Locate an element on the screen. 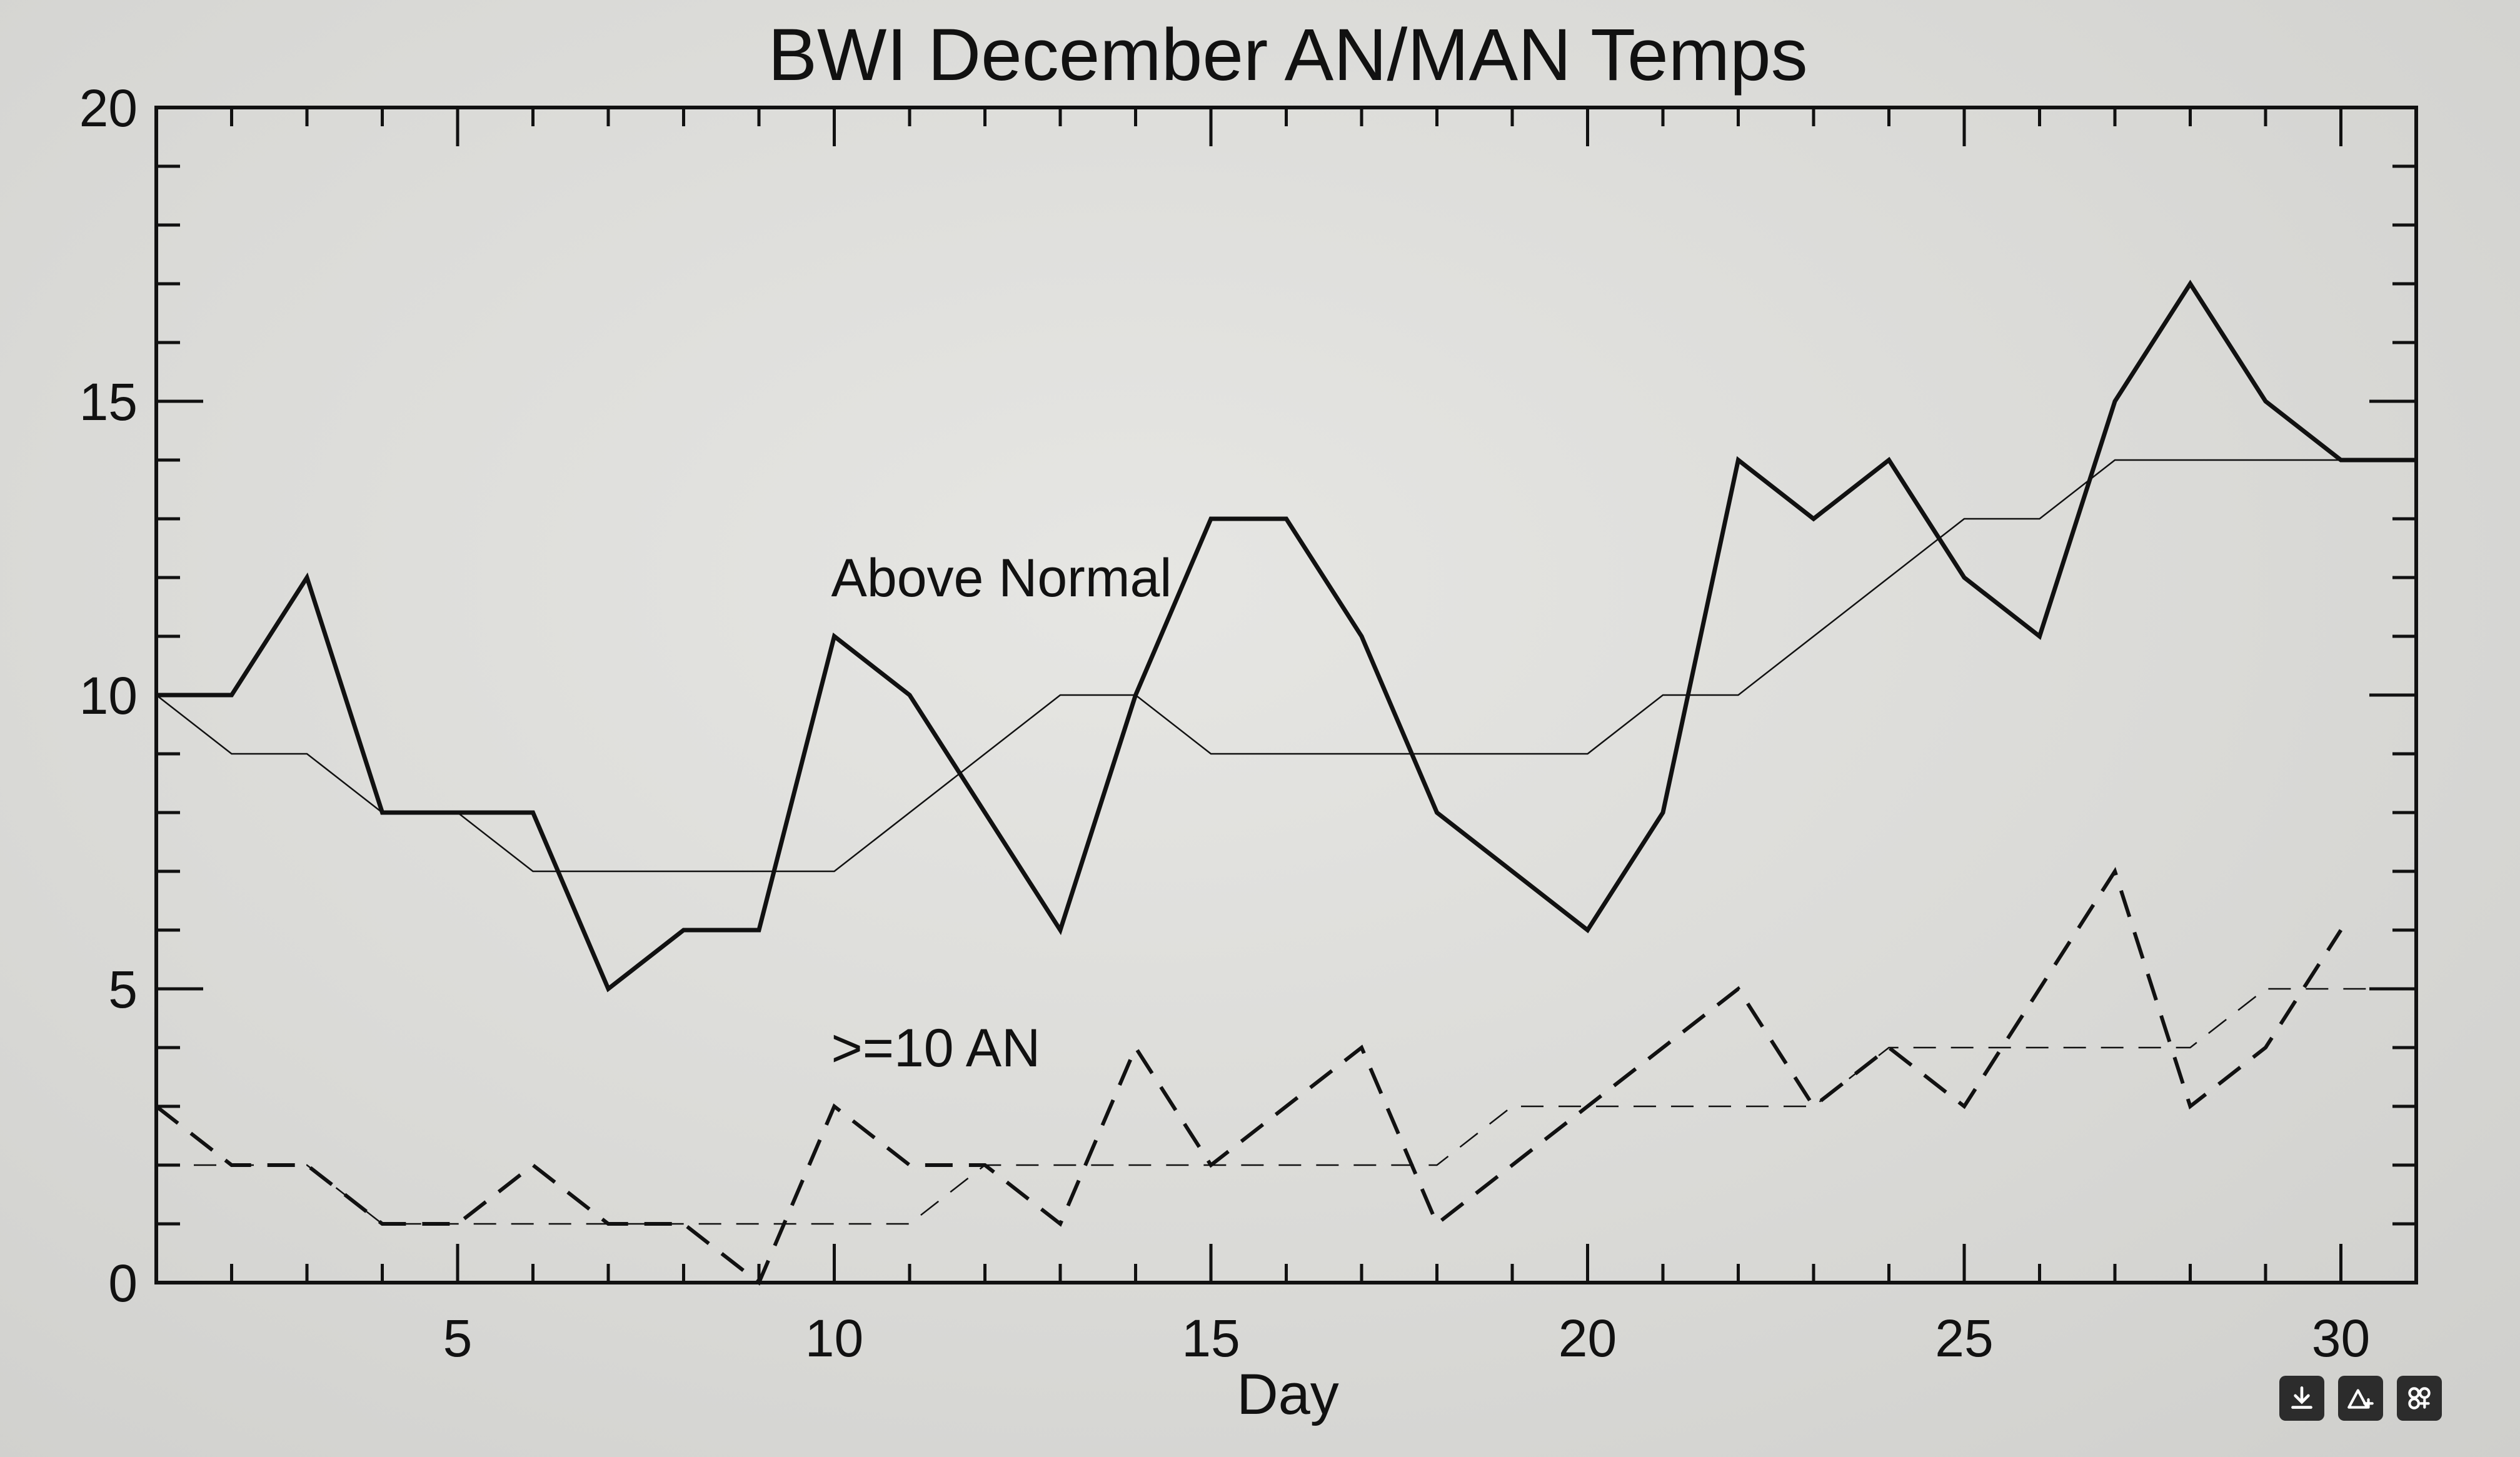 This screenshot has height=1457, width=2520. series-line-dashed-thin is located at coordinates (1286, 1106).